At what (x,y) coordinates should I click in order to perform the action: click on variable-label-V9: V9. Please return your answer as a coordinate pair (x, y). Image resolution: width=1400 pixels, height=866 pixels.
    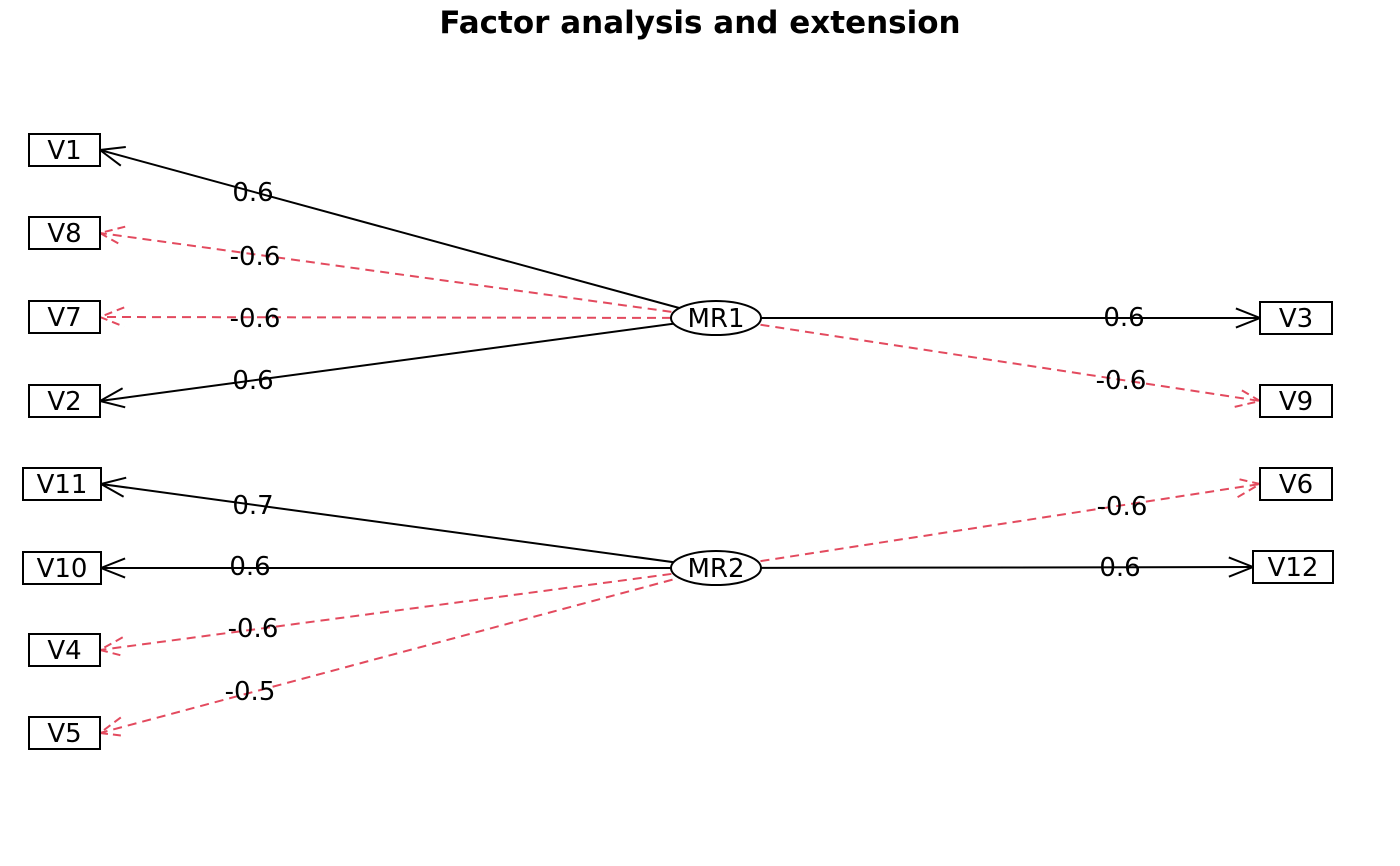
    Looking at the image, I should click on (1296, 402).